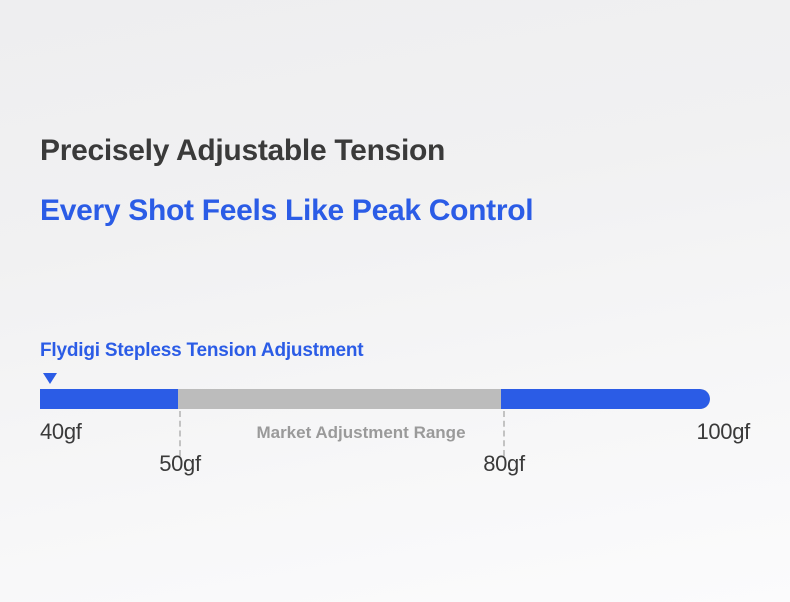 Image resolution: width=790 pixels, height=602 pixels. What do you see at coordinates (180, 433) in the screenshot?
I see `guide-line-market-start` at bounding box center [180, 433].